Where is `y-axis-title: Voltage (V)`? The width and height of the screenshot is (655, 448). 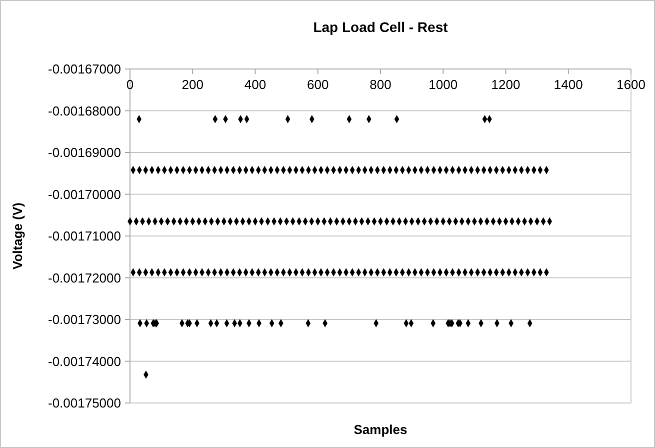 y-axis-title: Voltage (V) is located at coordinates (17, 236).